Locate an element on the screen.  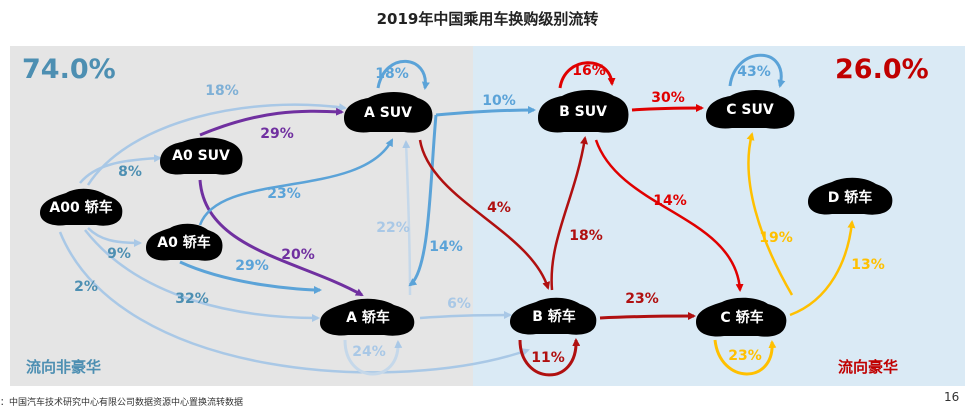
flow-bsuv-to-c is located at coordinates (669, 215).